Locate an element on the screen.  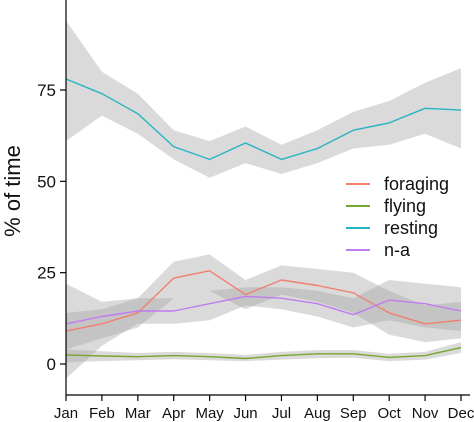
y-tick-label-0: 0 is located at coordinates (51, 364).